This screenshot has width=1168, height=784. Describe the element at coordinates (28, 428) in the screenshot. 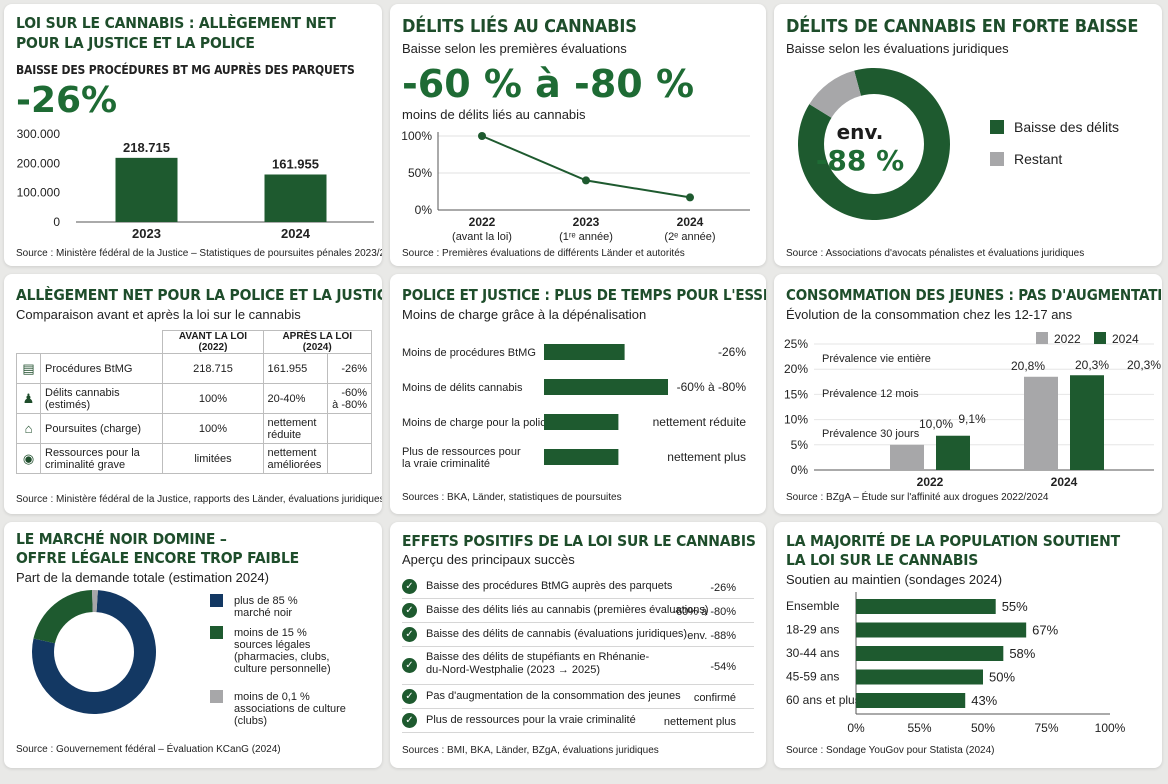

I see `courthouse-icon: ⌂` at that location.